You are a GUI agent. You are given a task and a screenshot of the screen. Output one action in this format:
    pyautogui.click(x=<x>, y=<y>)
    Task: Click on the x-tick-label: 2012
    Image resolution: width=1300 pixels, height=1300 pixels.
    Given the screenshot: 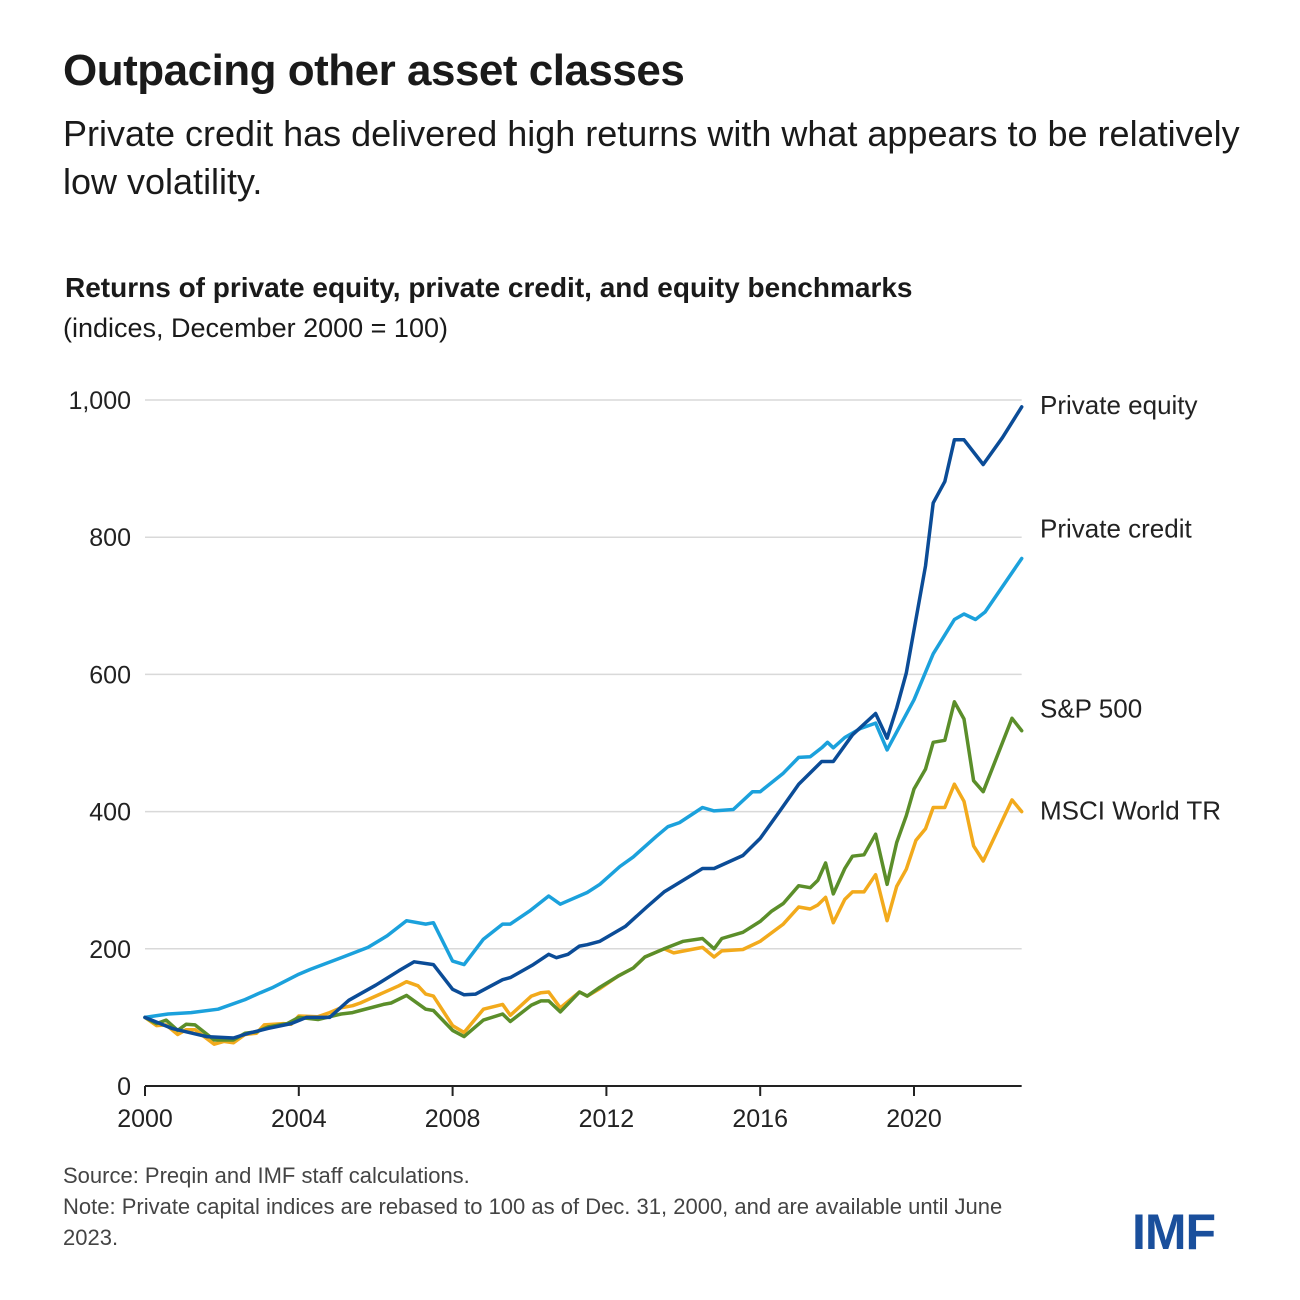 What is the action you would take?
    pyautogui.click(x=607, y=1119)
    